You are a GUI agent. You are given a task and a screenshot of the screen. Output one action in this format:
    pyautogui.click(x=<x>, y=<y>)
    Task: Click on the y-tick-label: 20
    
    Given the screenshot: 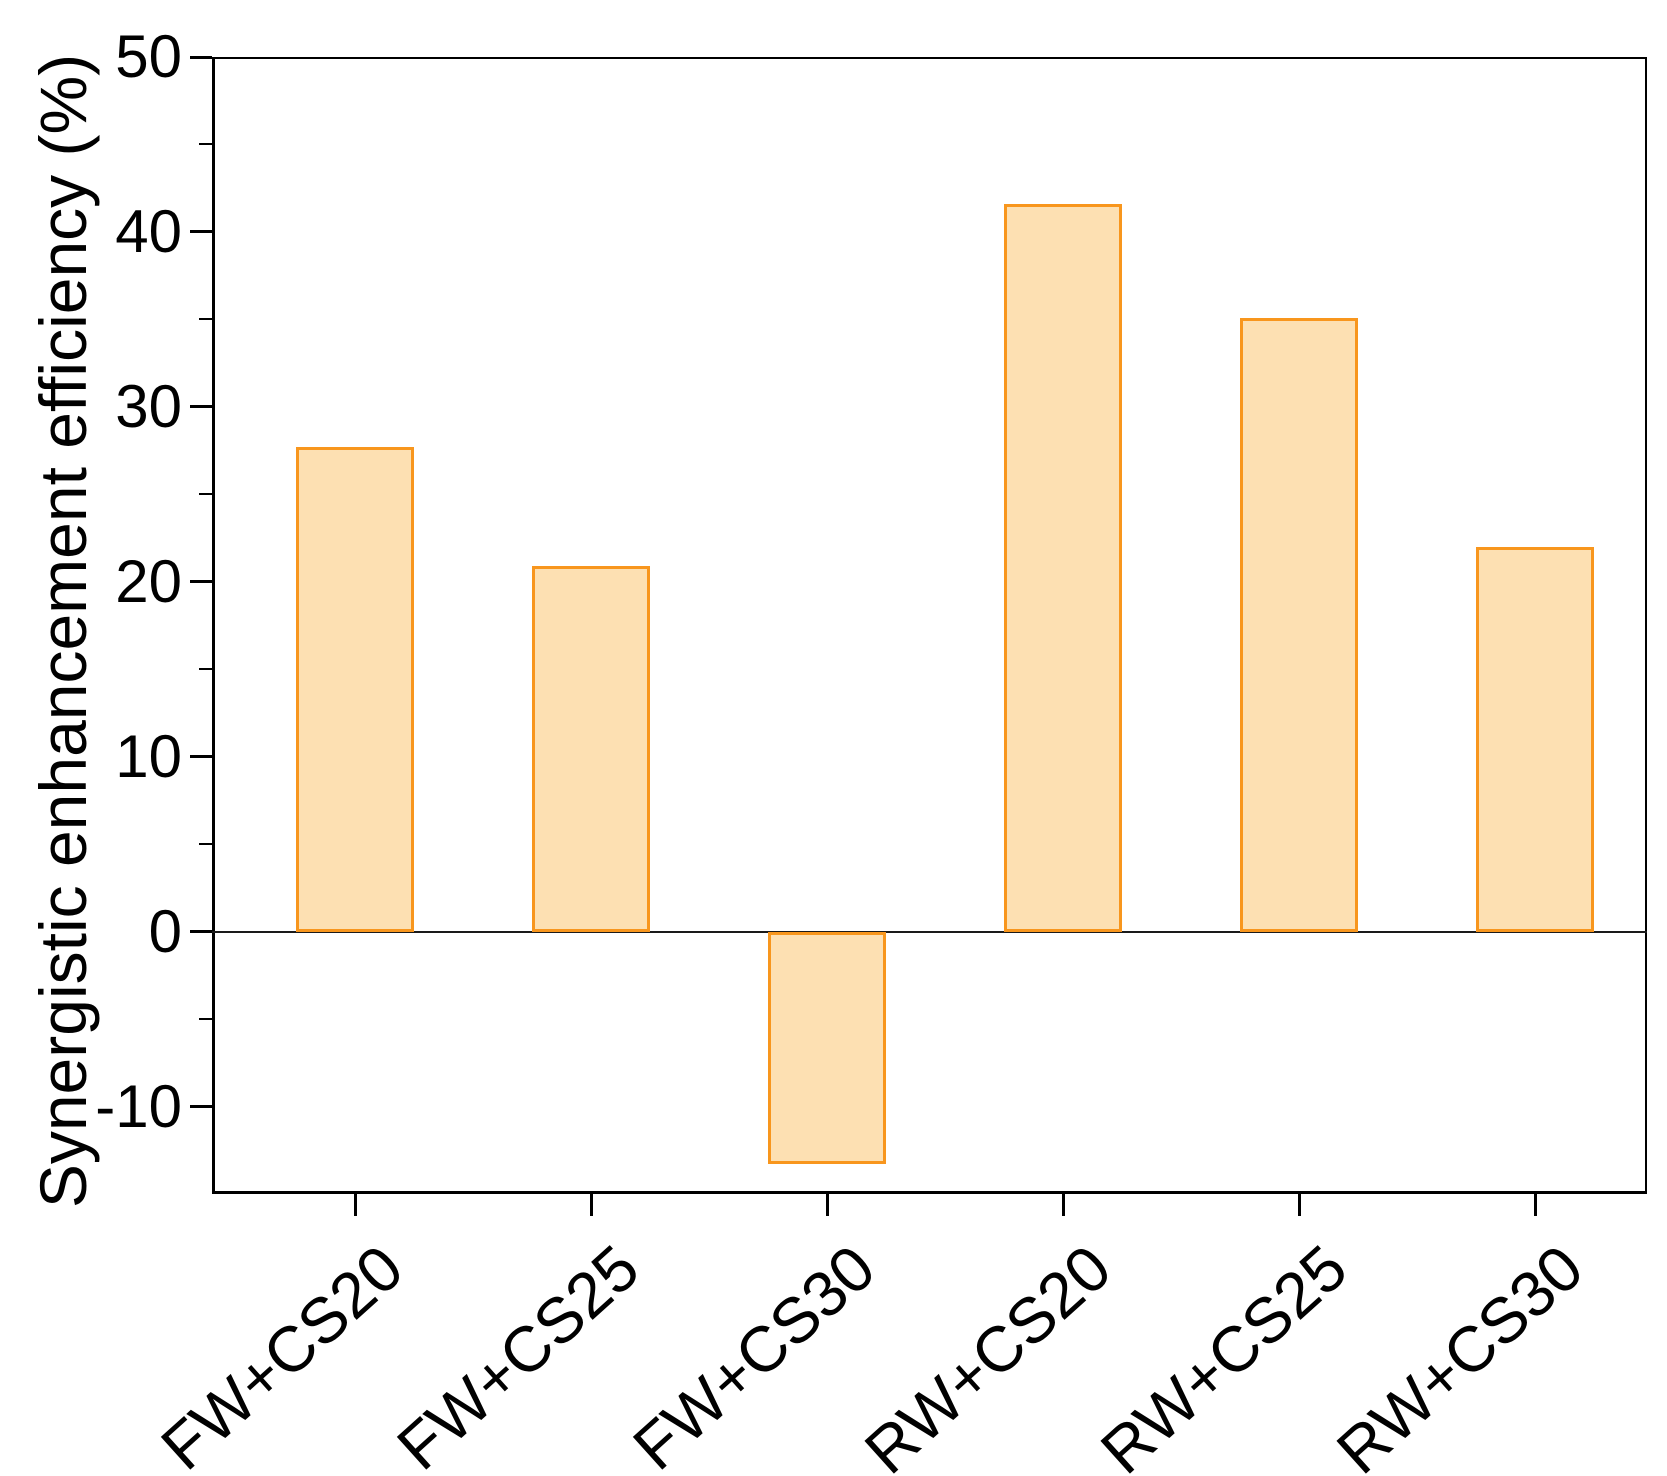 What is the action you would take?
    pyautogui.click(x=148, y=581)
    